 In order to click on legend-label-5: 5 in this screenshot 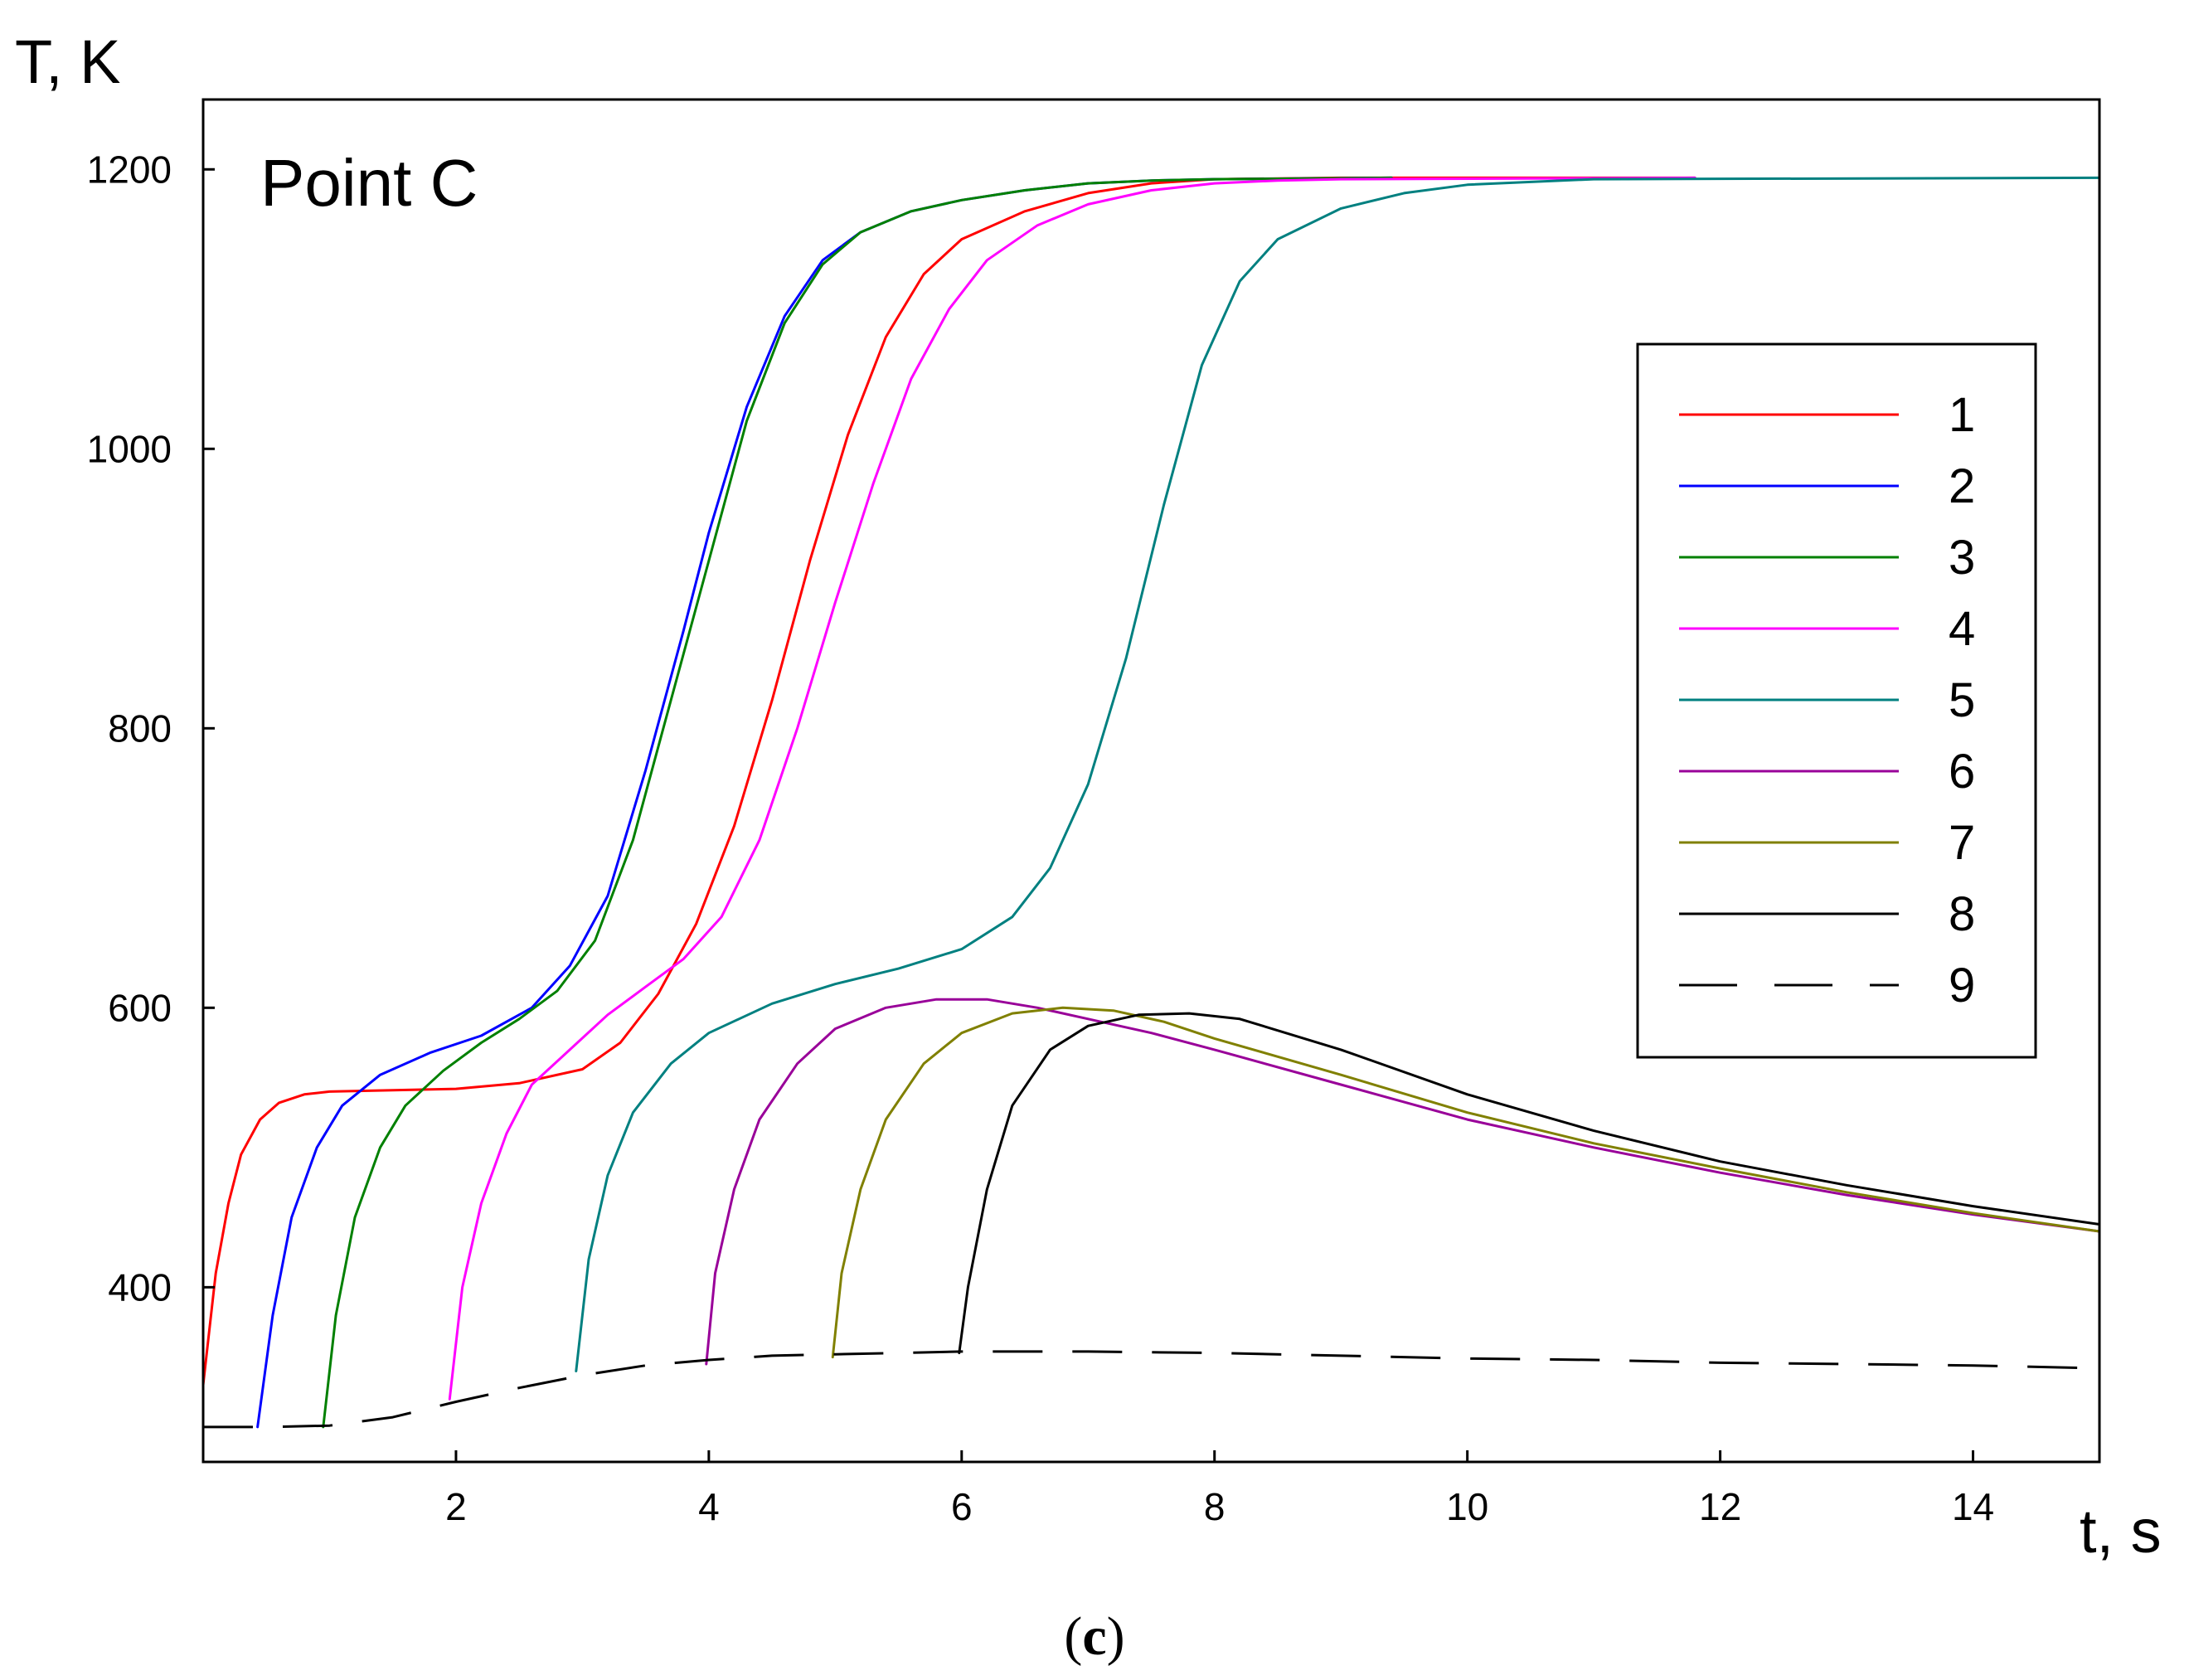, I will do `click(1962, 700)`.